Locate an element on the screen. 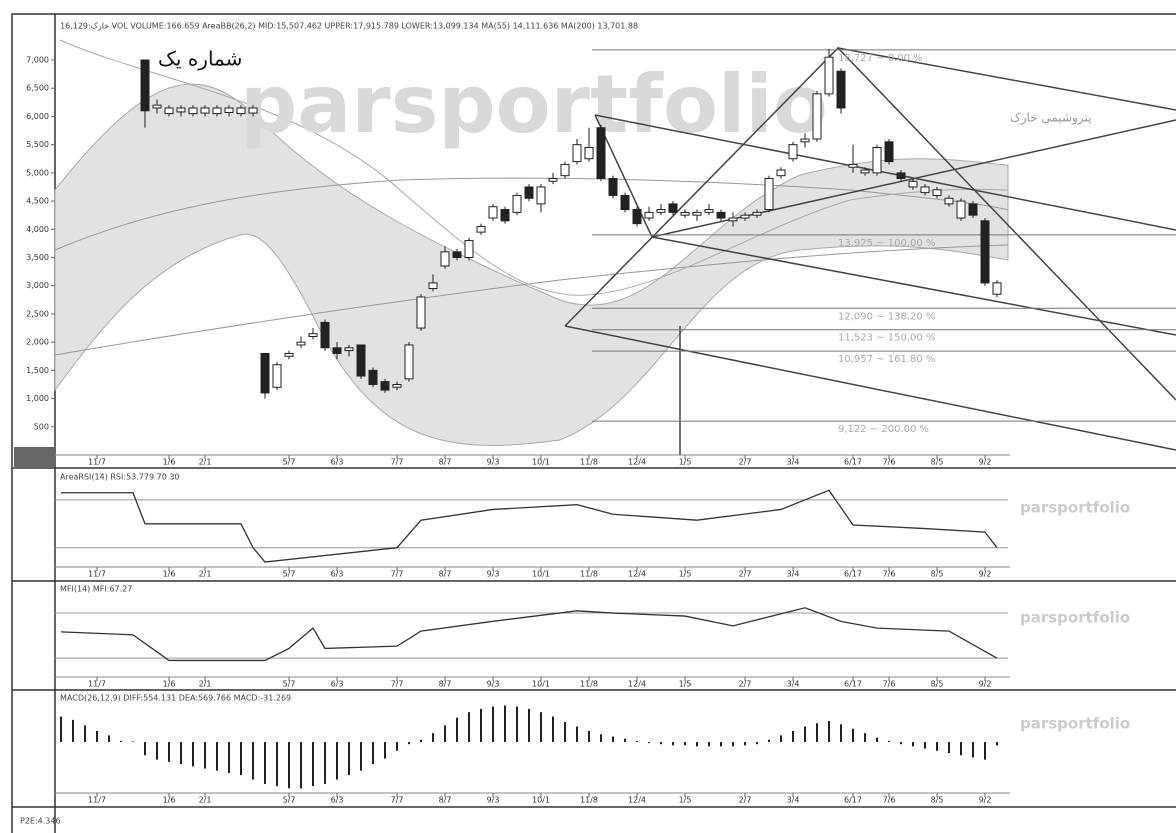 This screenshot has width=1176, height=833. mfi-title: MFI(14) MFI:67.27 is located at coordinates (96, 589).